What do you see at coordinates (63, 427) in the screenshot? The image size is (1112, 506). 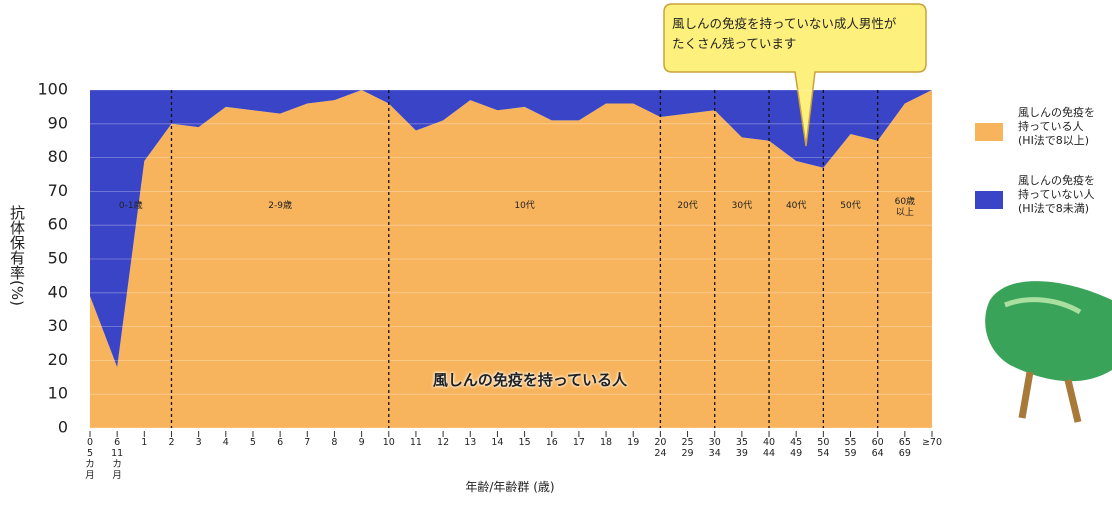 I see `y-tick-label: 0` at bounding box center [63, 427].